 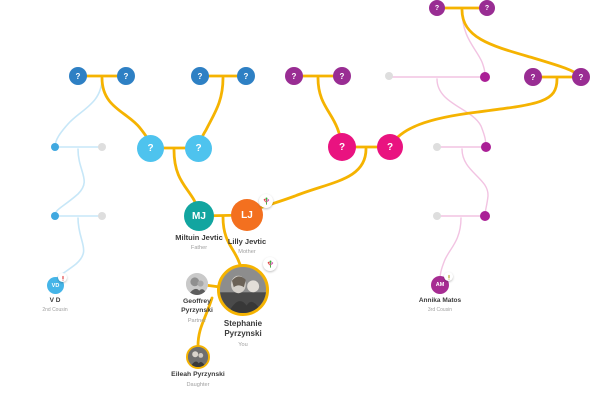 I want to click on second-cousin-subtitle: 2nd Cousin, so click(x=55, y=310).